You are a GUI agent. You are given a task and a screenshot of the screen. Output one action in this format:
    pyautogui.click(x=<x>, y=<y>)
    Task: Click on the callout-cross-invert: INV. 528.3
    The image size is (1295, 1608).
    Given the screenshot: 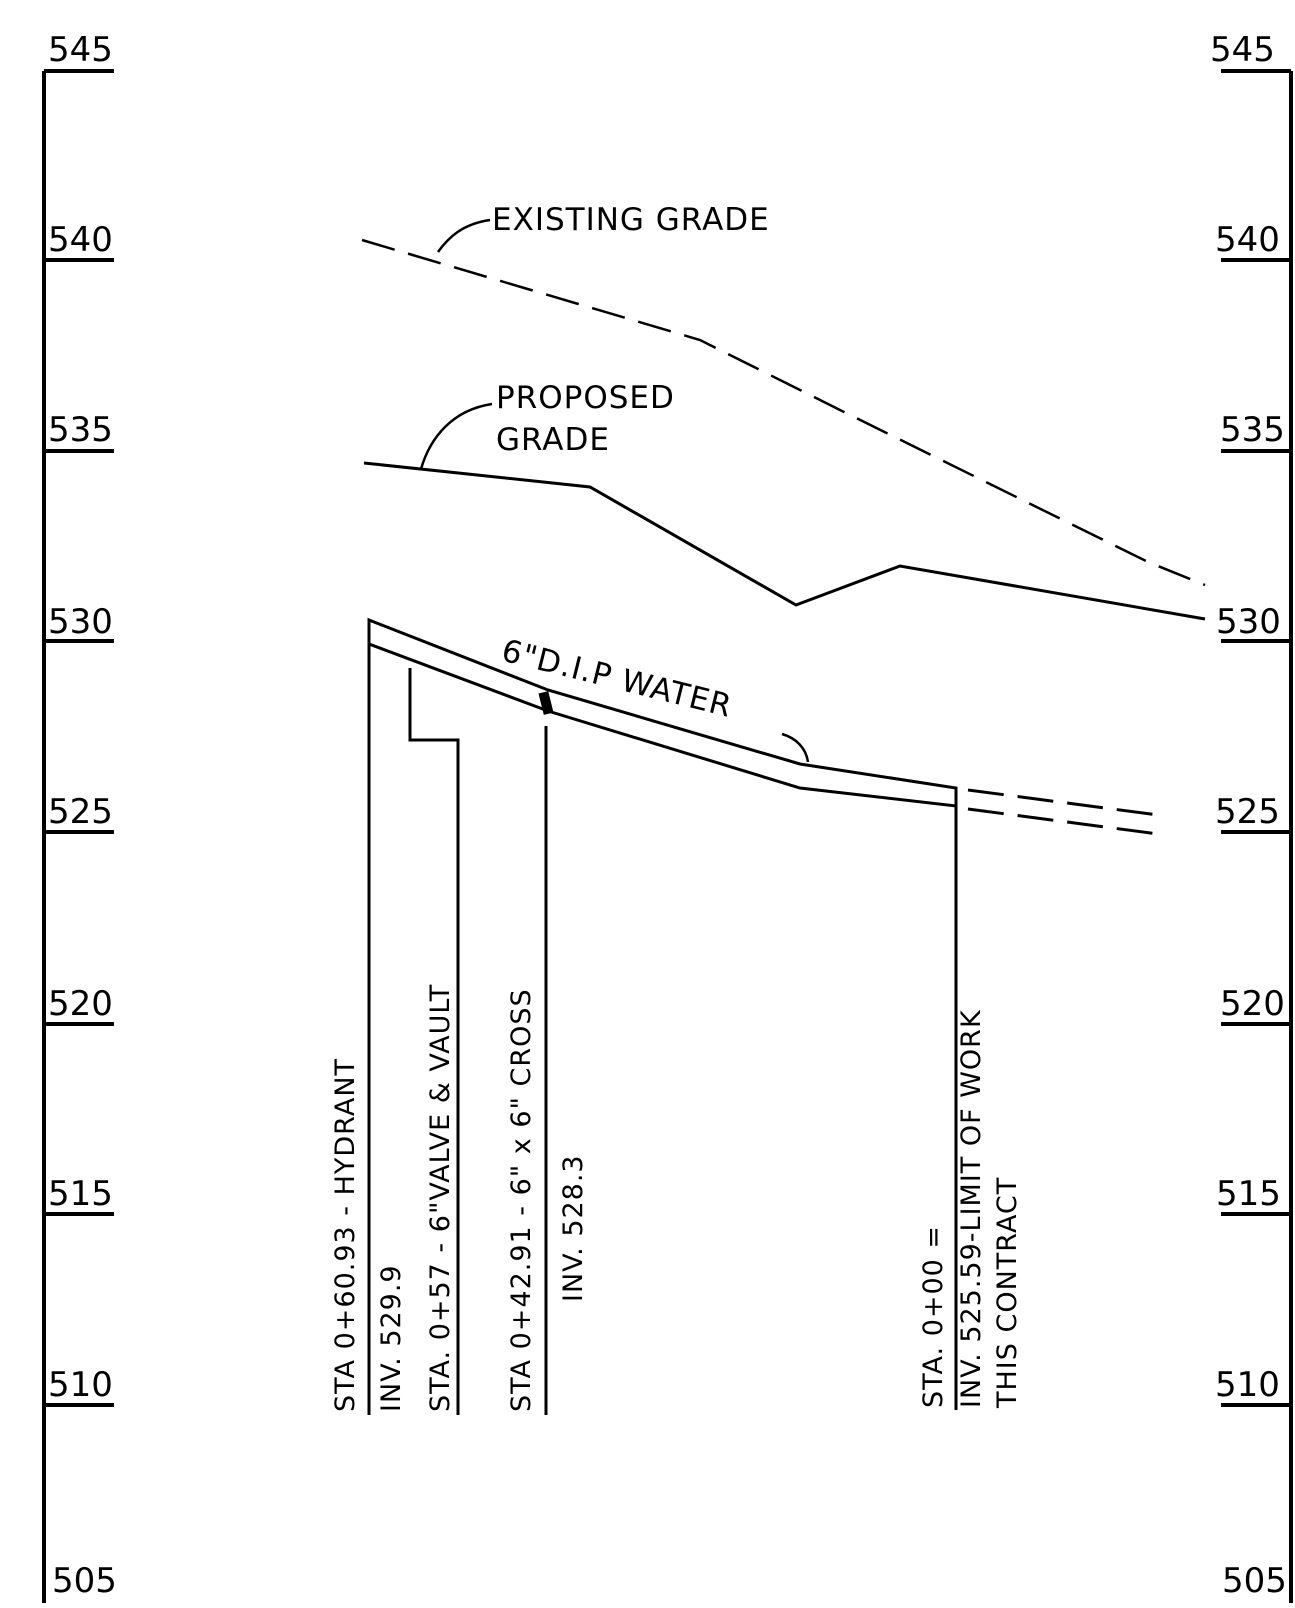 What is the action you would take?
    pyautogui.click(x=573, y=1228)
    